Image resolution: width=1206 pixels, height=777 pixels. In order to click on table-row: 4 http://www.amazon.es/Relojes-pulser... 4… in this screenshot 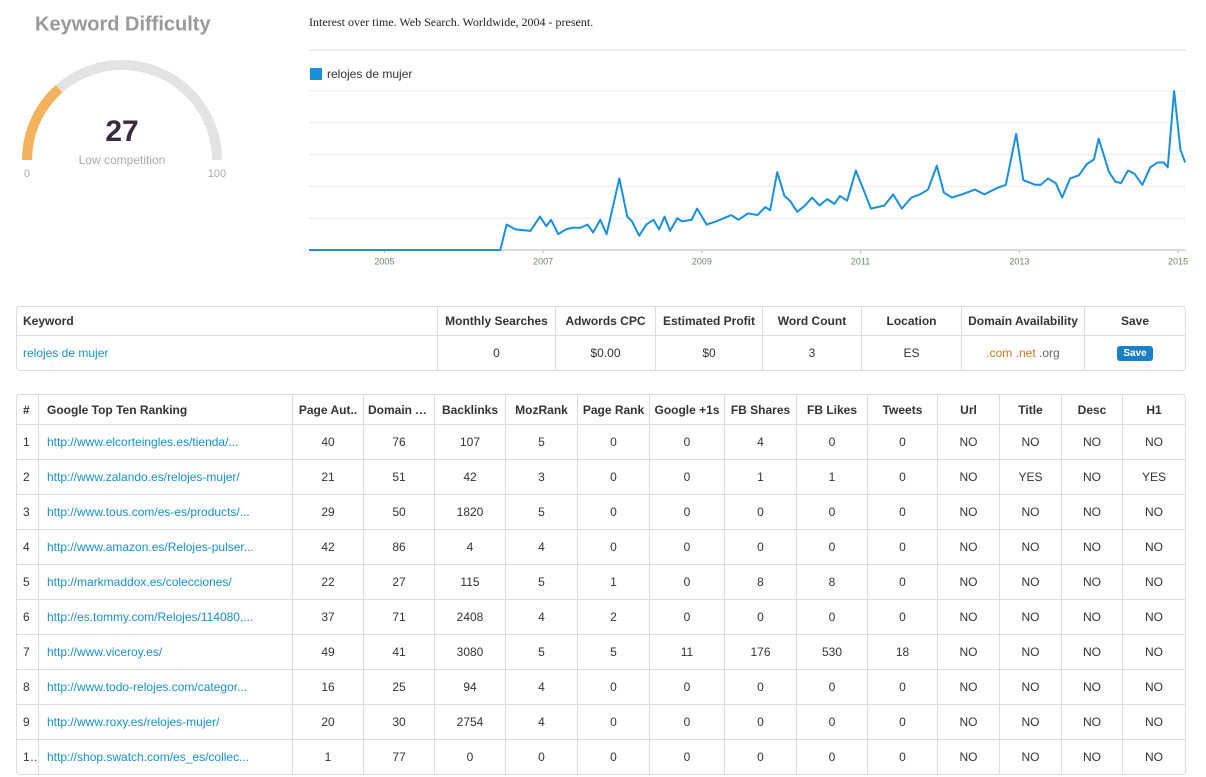, I will do `click(601, 547)`.